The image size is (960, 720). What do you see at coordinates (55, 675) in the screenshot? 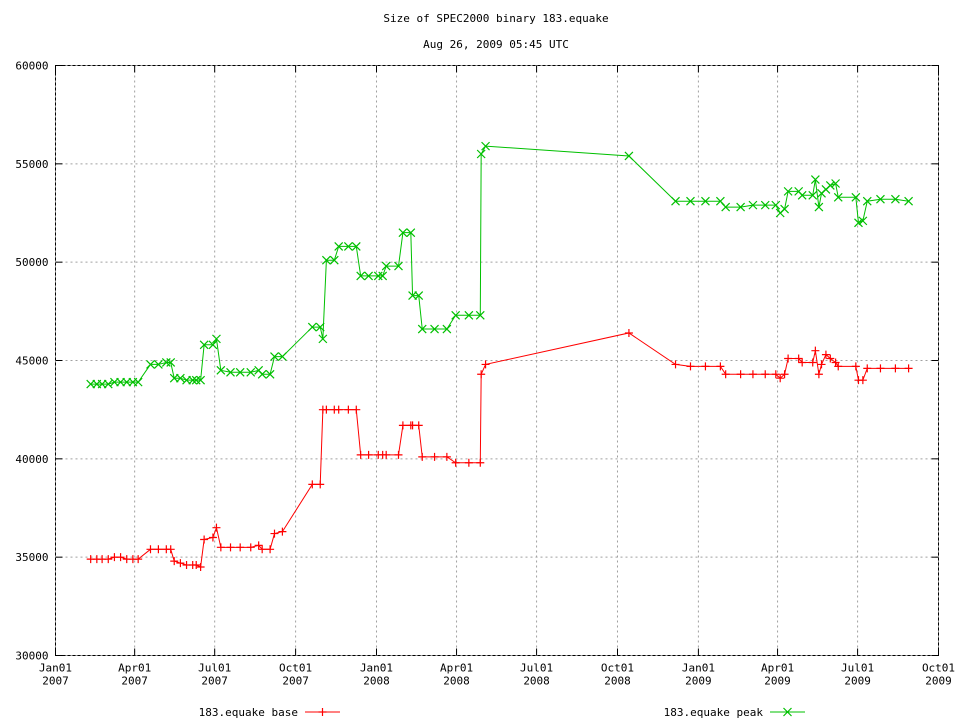
I see `x-tick-label: Jan01 2007` at bounding box center [55, 675].